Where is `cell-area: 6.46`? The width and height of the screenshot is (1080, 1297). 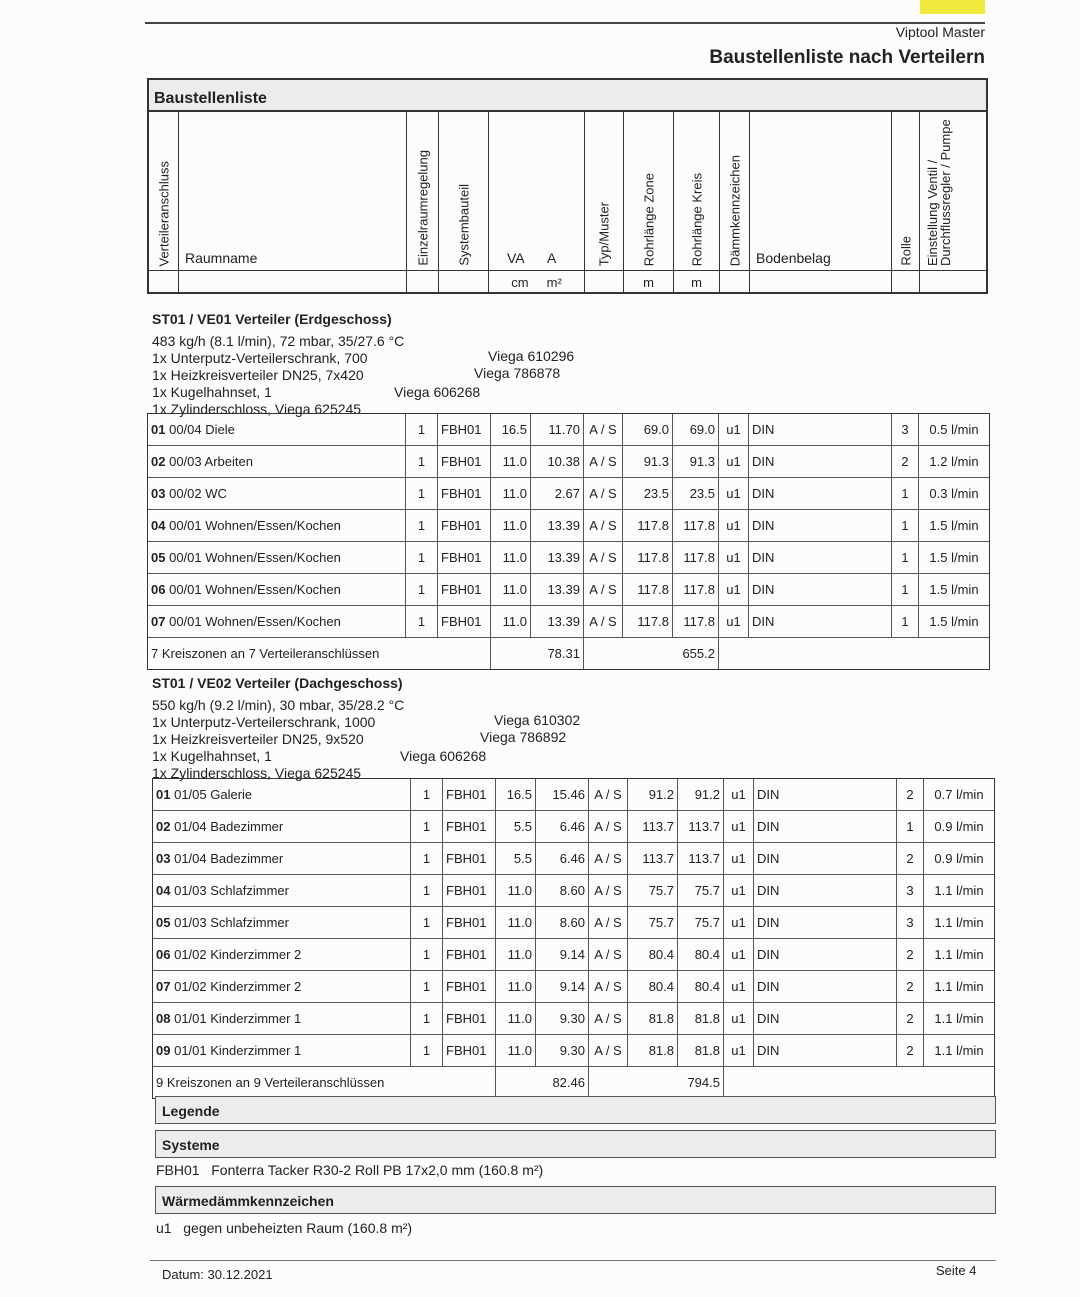 cell-area: 6.46 is located at coordinates (562, 826).